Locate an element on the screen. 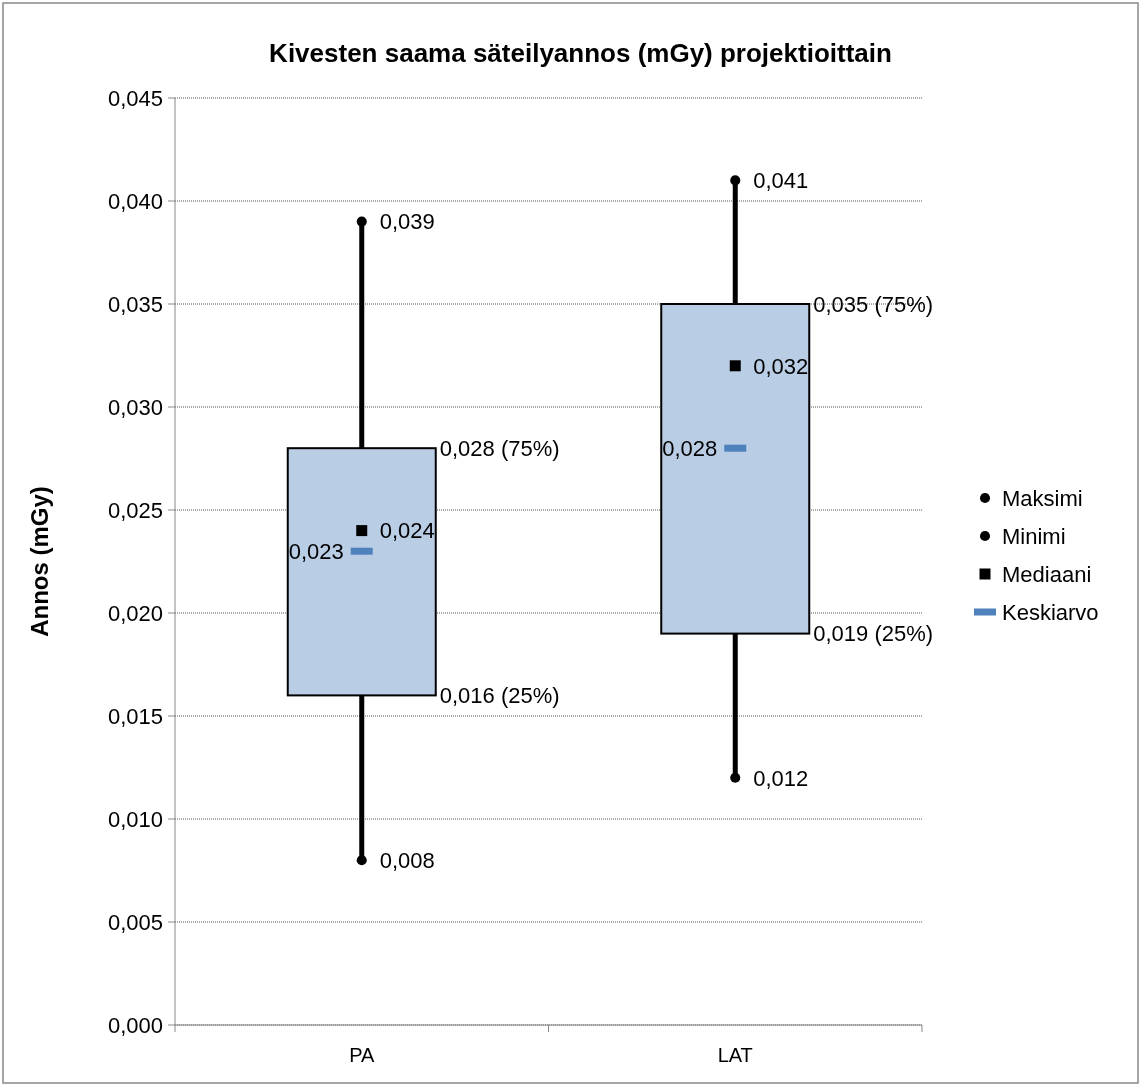 The image size is (1141, 1086). y-tick-label: 0,030 is located at coordinates (135, 407).